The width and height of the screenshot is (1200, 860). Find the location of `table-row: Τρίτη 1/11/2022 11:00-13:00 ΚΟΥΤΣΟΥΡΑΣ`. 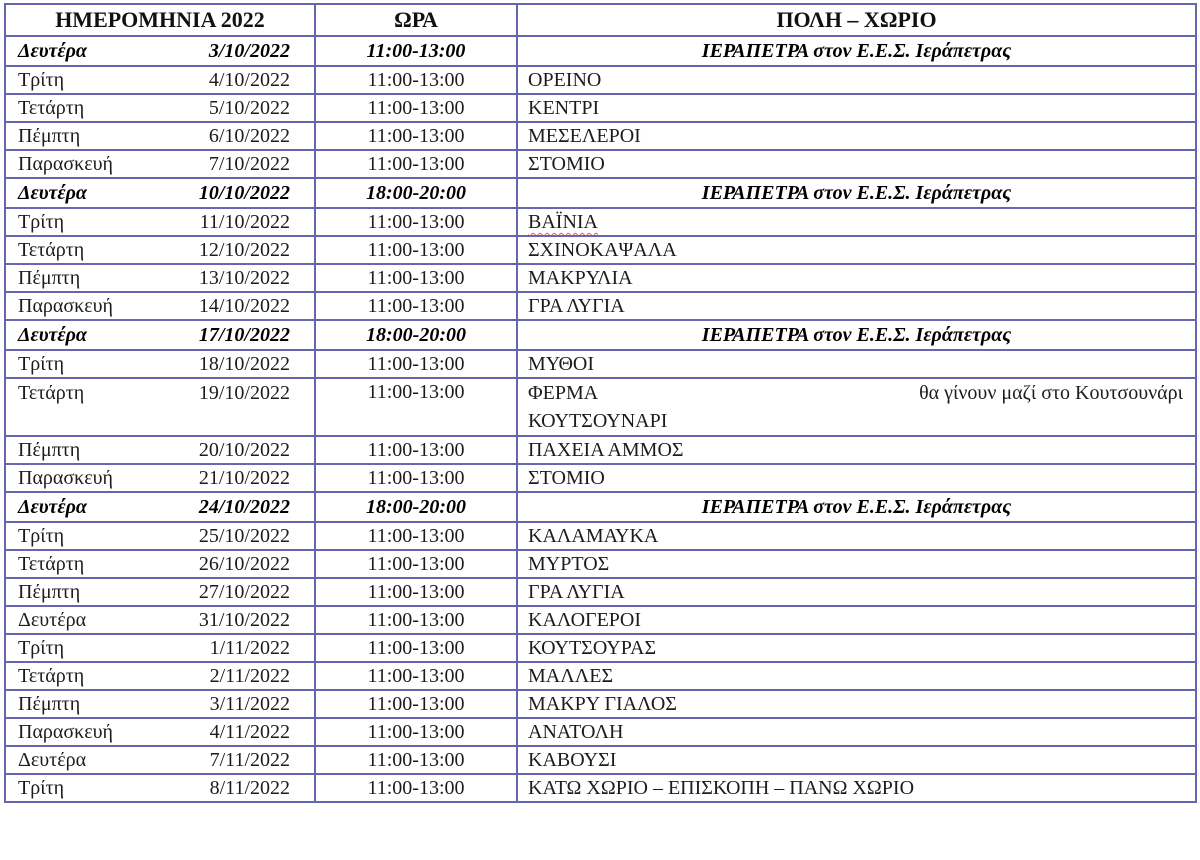

table-row: Τρίτη 1/11/2022 11:00-13:00 ΚΟΥΤΣΟΥΡΑΣ is located at coordinates (600, 648).